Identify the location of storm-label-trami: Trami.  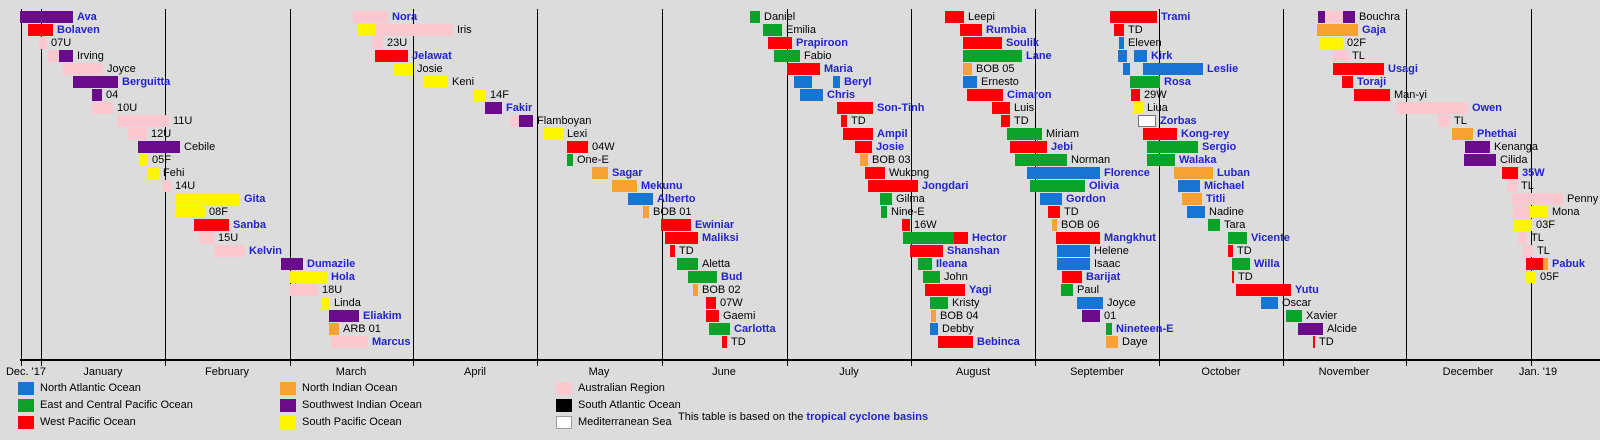
(1176, 17).